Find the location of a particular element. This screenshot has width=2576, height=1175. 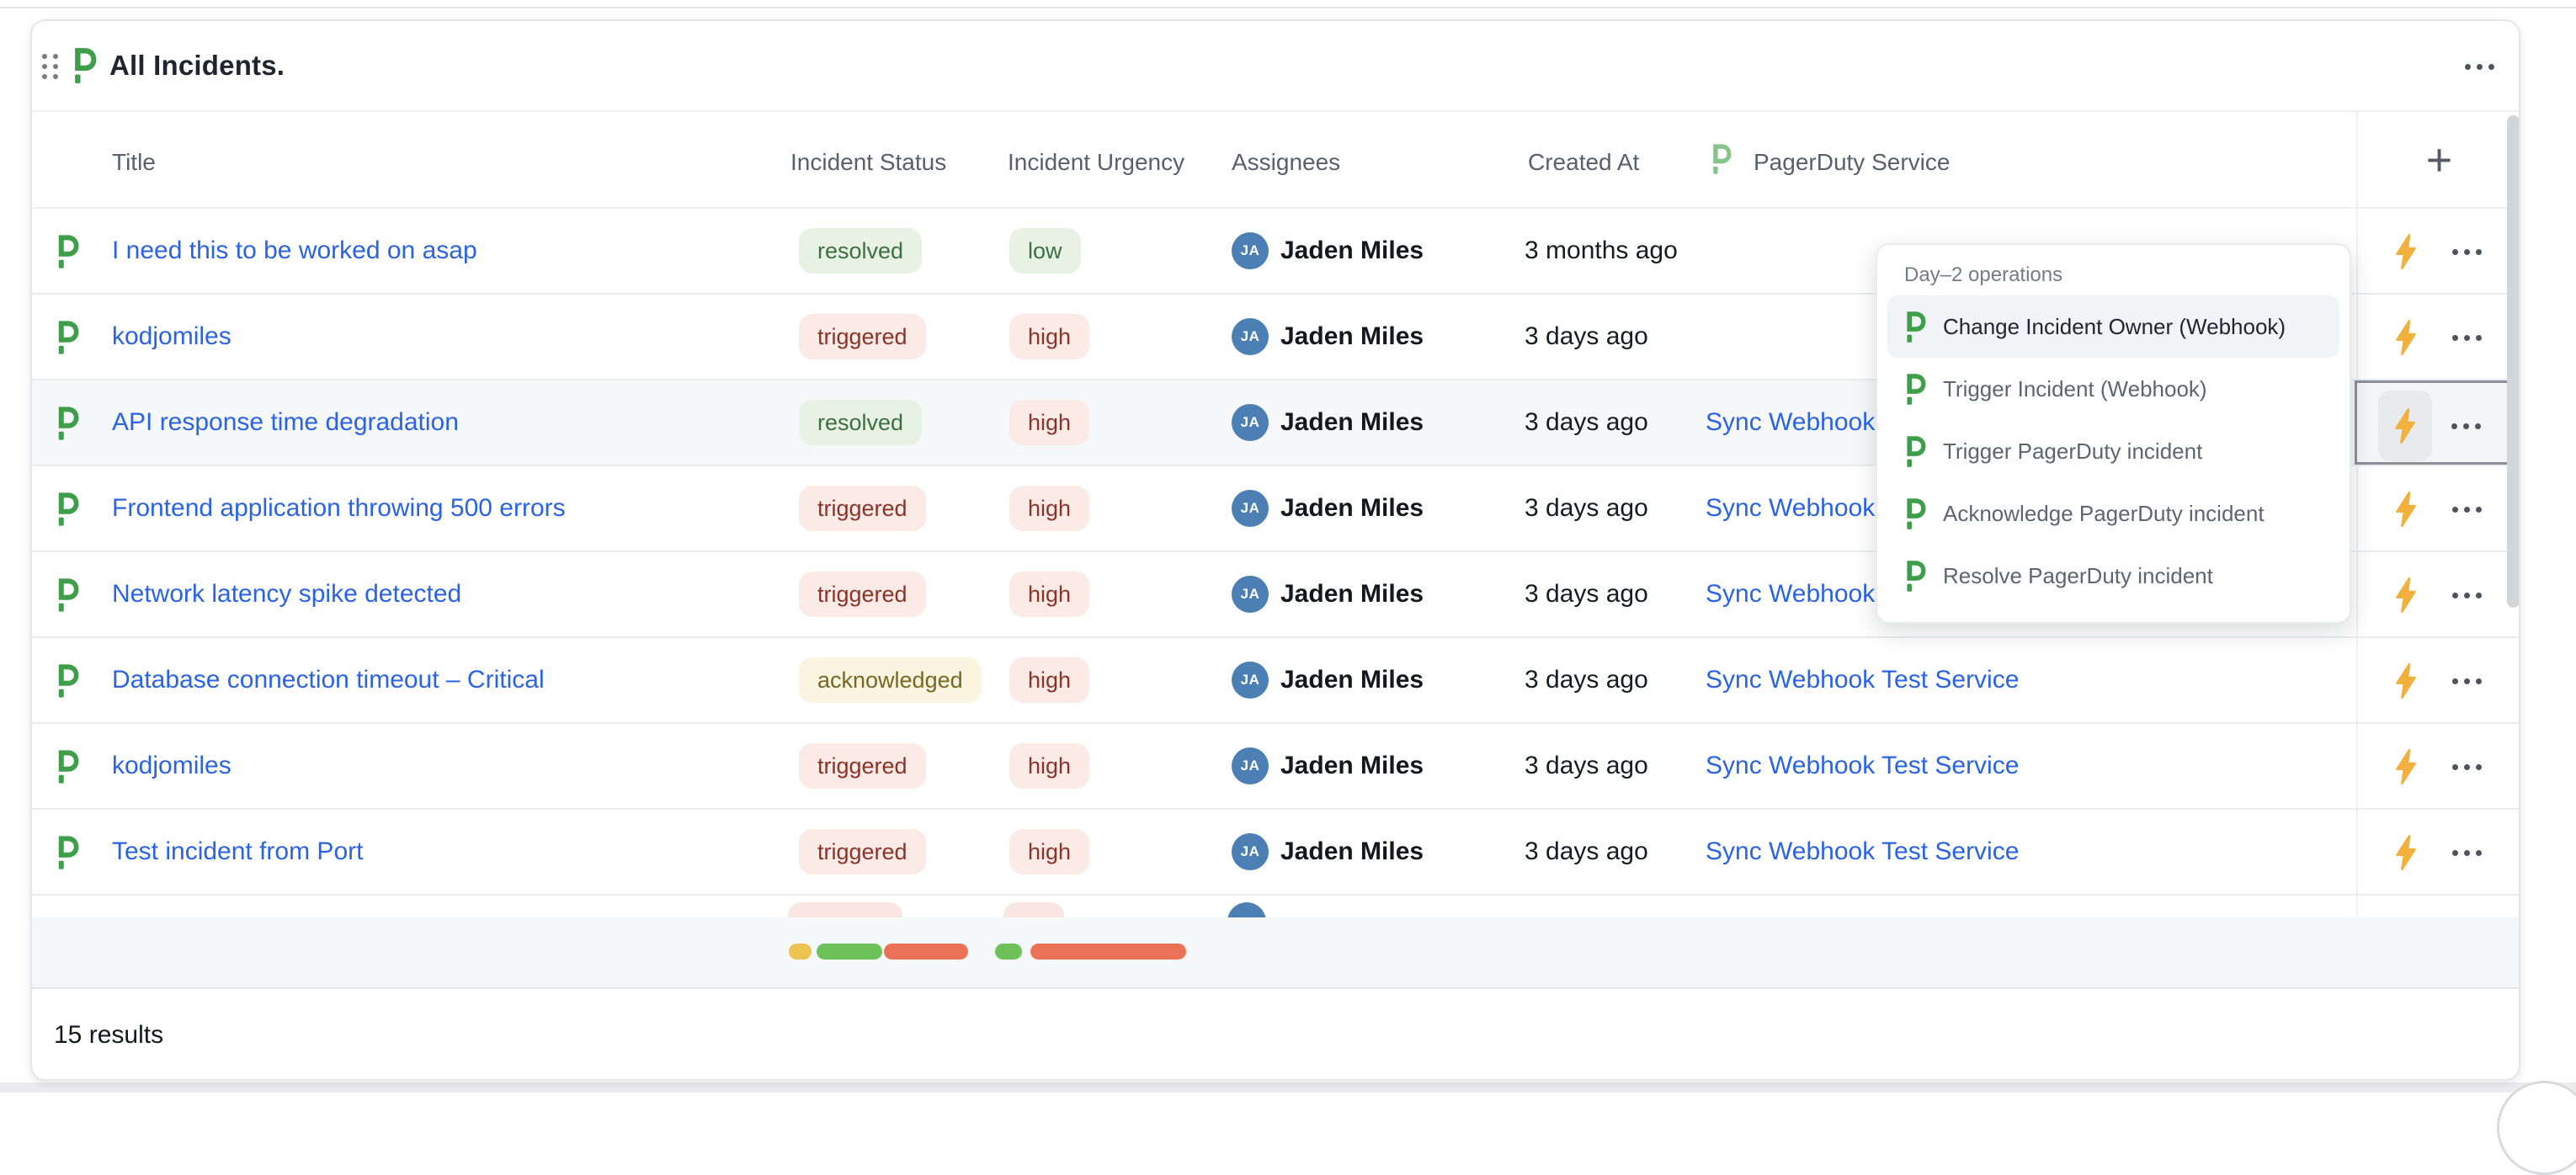

menu-item: Trigger Incident (Webhook) is located at coordinates (2113, 389).